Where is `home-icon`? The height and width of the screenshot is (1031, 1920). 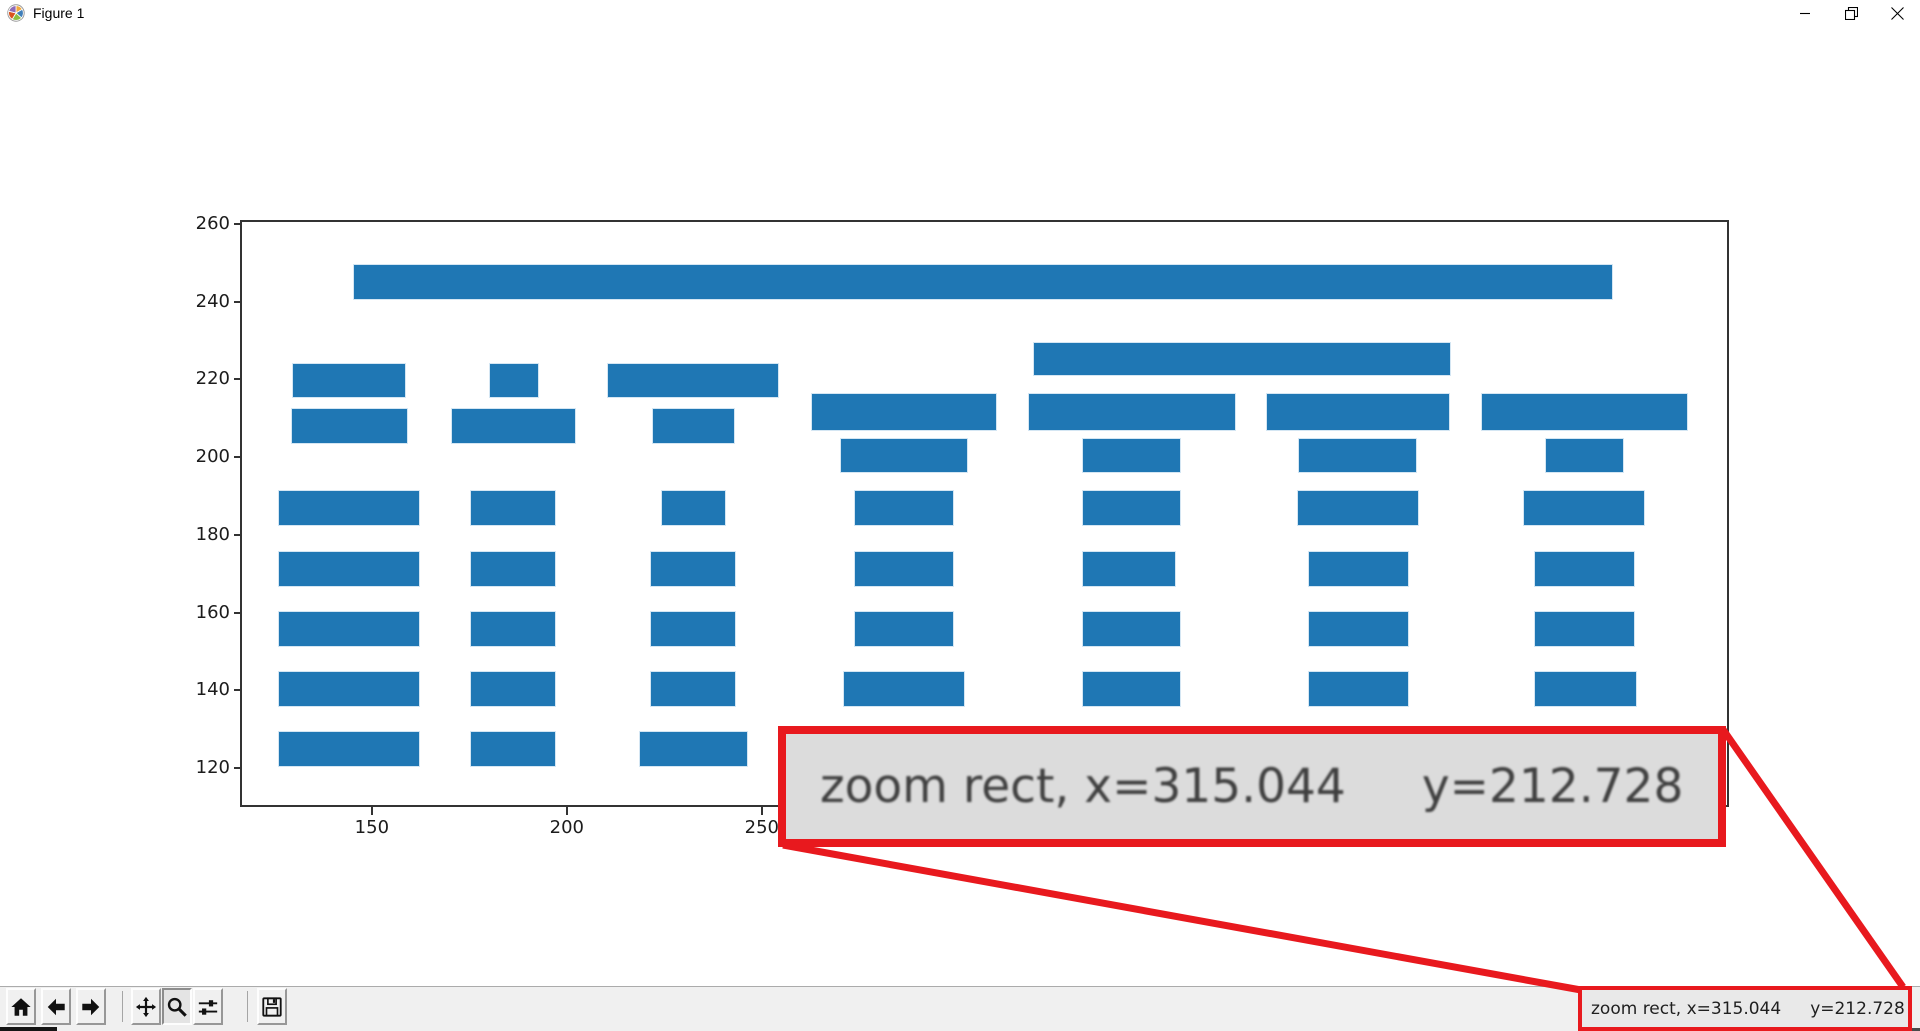
home-icon is located at coordinates (21, 1006).